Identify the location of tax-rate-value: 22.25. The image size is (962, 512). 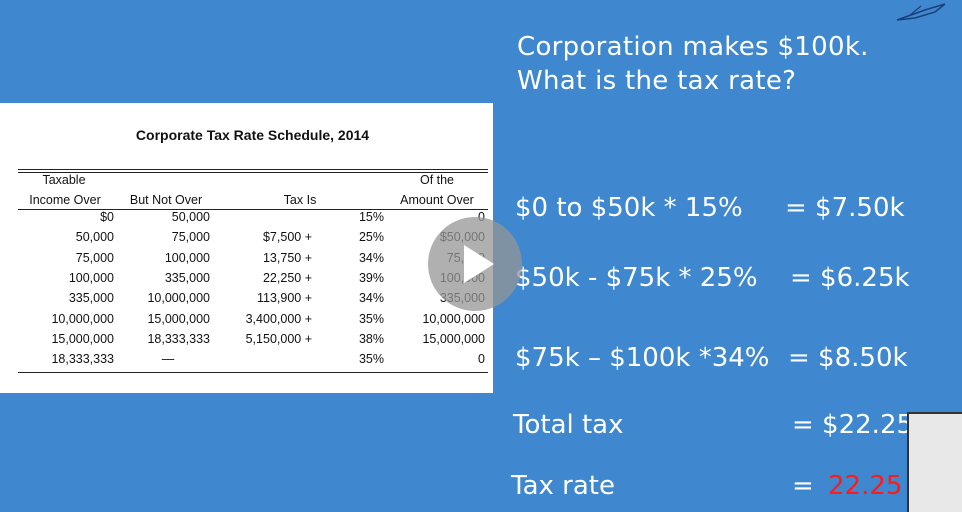
(865, 486).